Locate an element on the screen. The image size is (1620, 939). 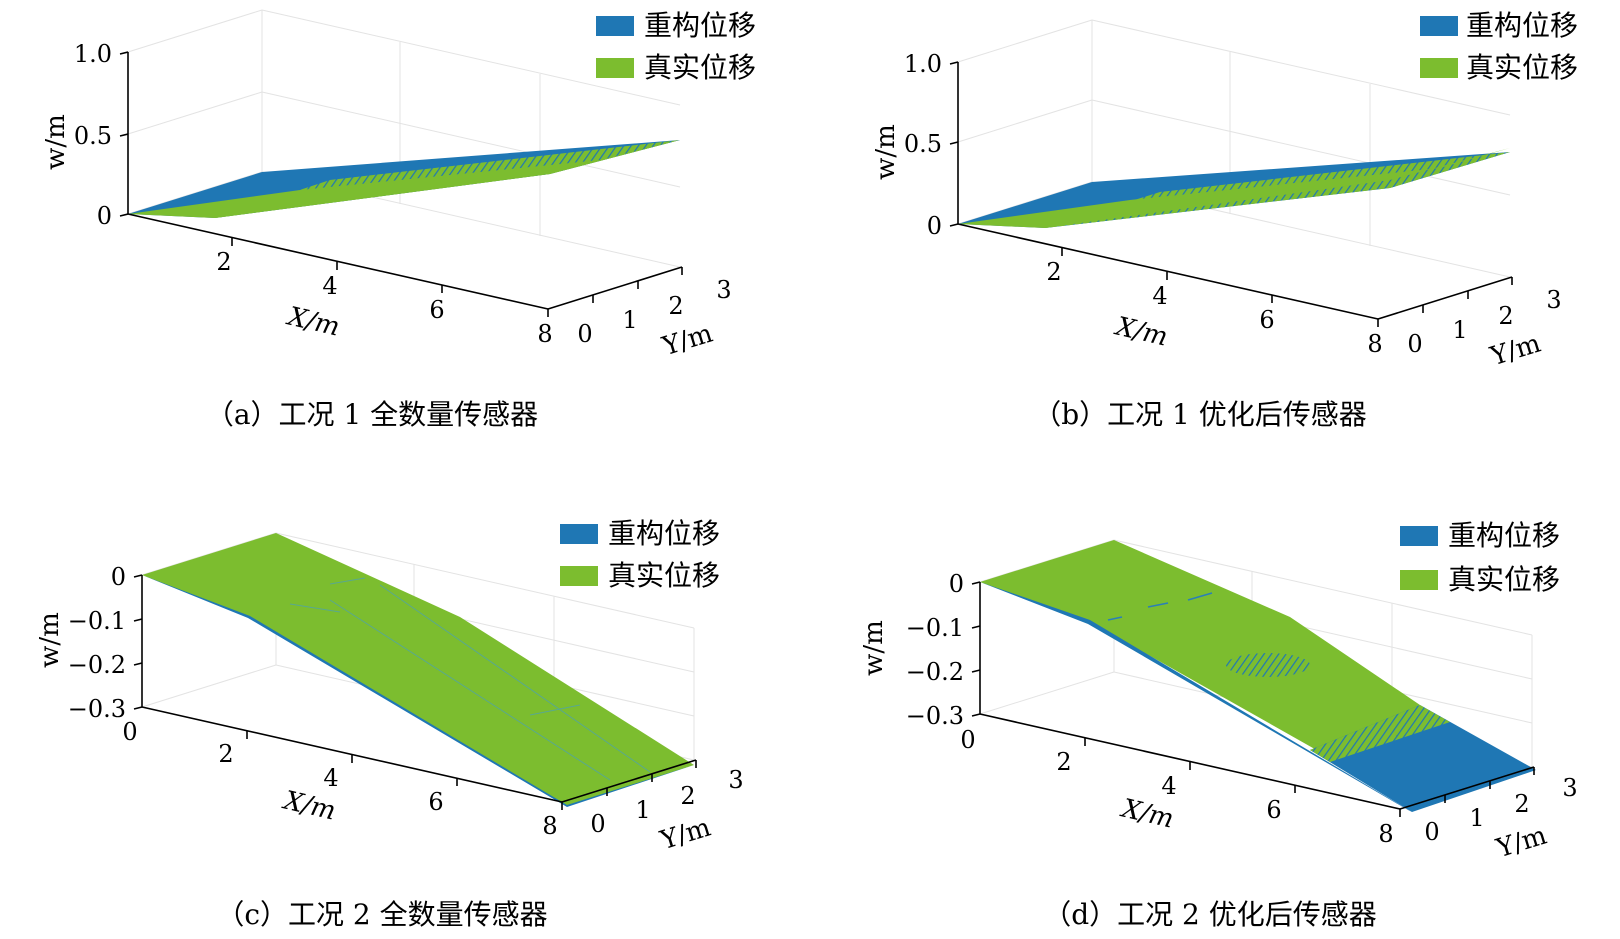
panel-c-y-tick-0: 0 is located at coordinates (597, 824).